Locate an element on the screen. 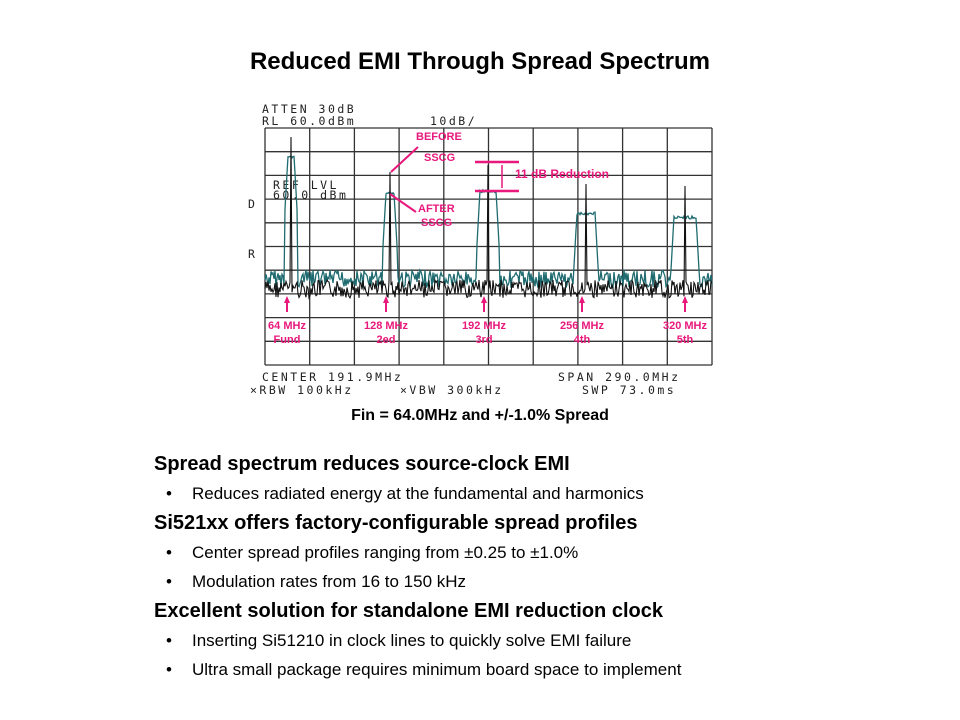 Image resolution: width=960 pixels, height=720 pixels. after-label: AFTER is located at coordinates (436, 209).